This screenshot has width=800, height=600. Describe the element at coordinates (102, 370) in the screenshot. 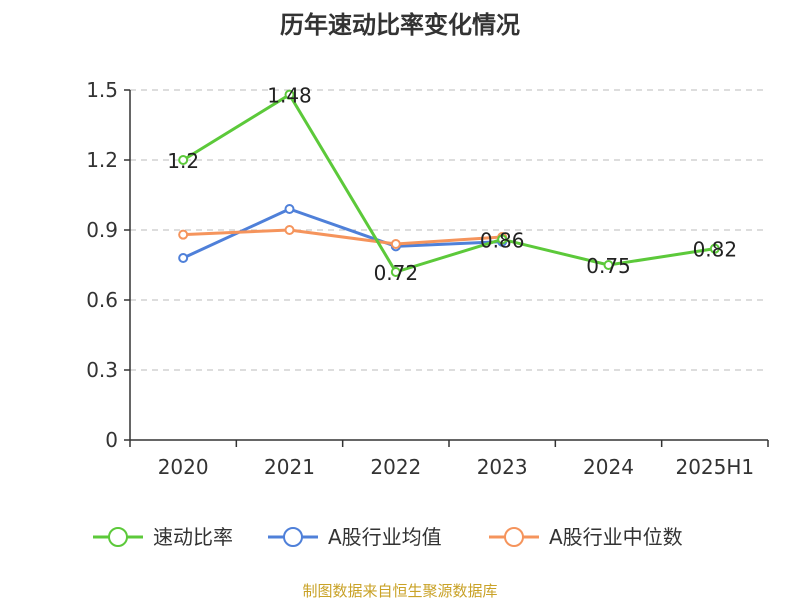

I see `y-tick-label: 0.3` at that location.